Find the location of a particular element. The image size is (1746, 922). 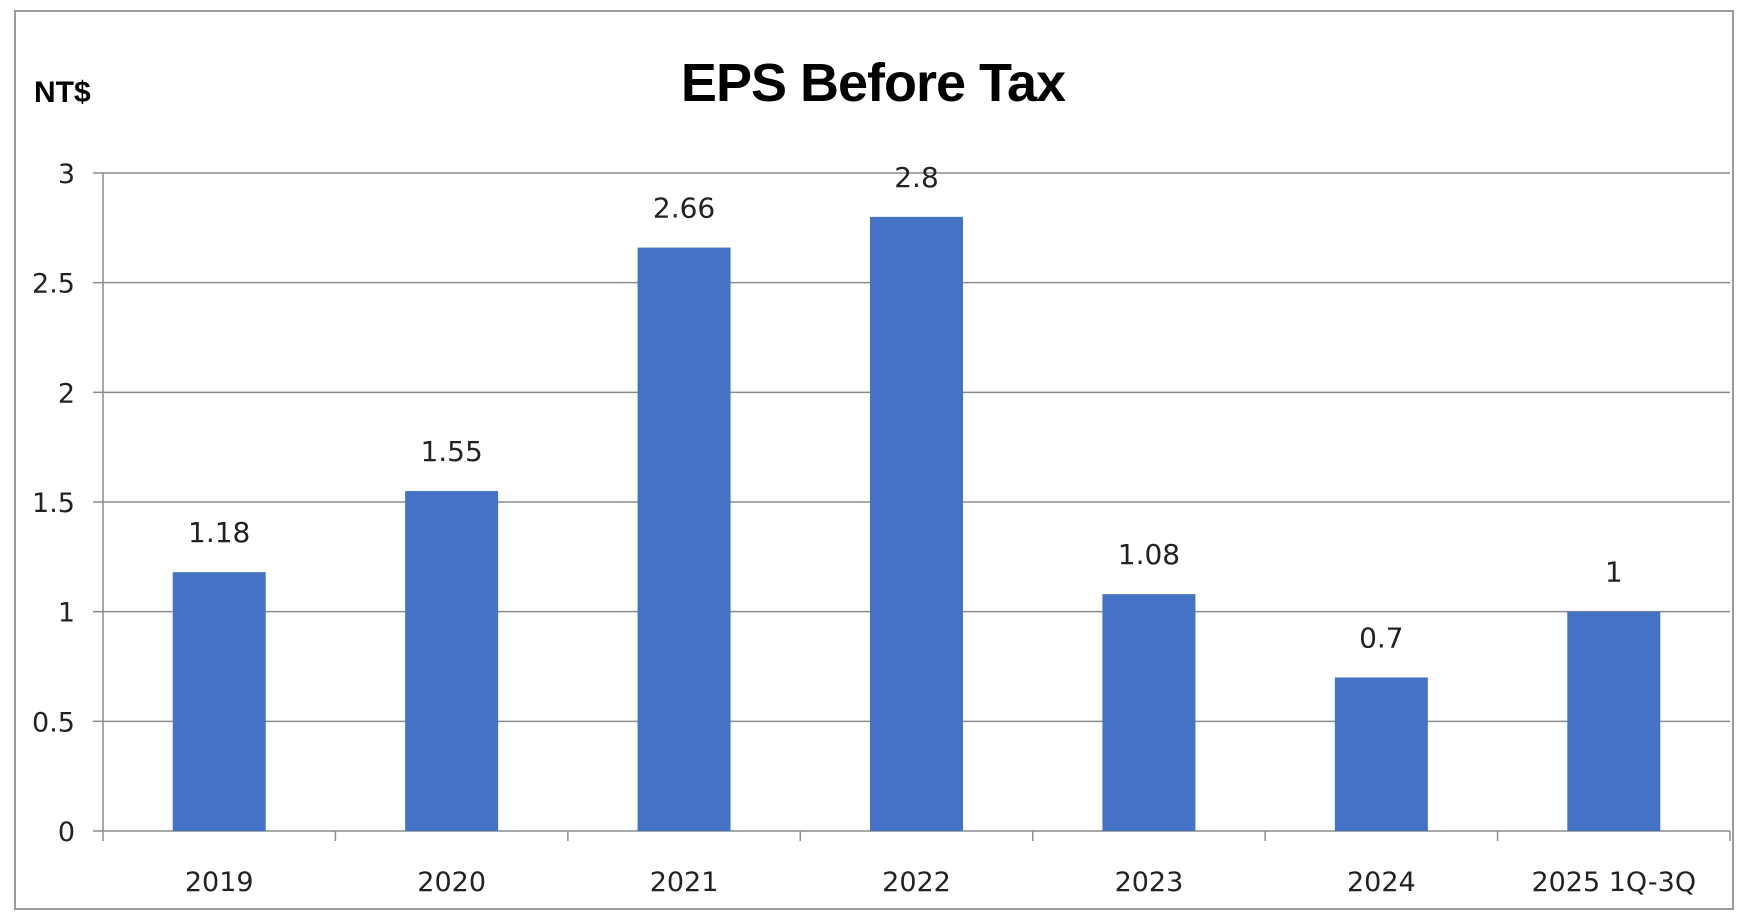

y-tick-label: 3 is located at coordinates (66, 174).